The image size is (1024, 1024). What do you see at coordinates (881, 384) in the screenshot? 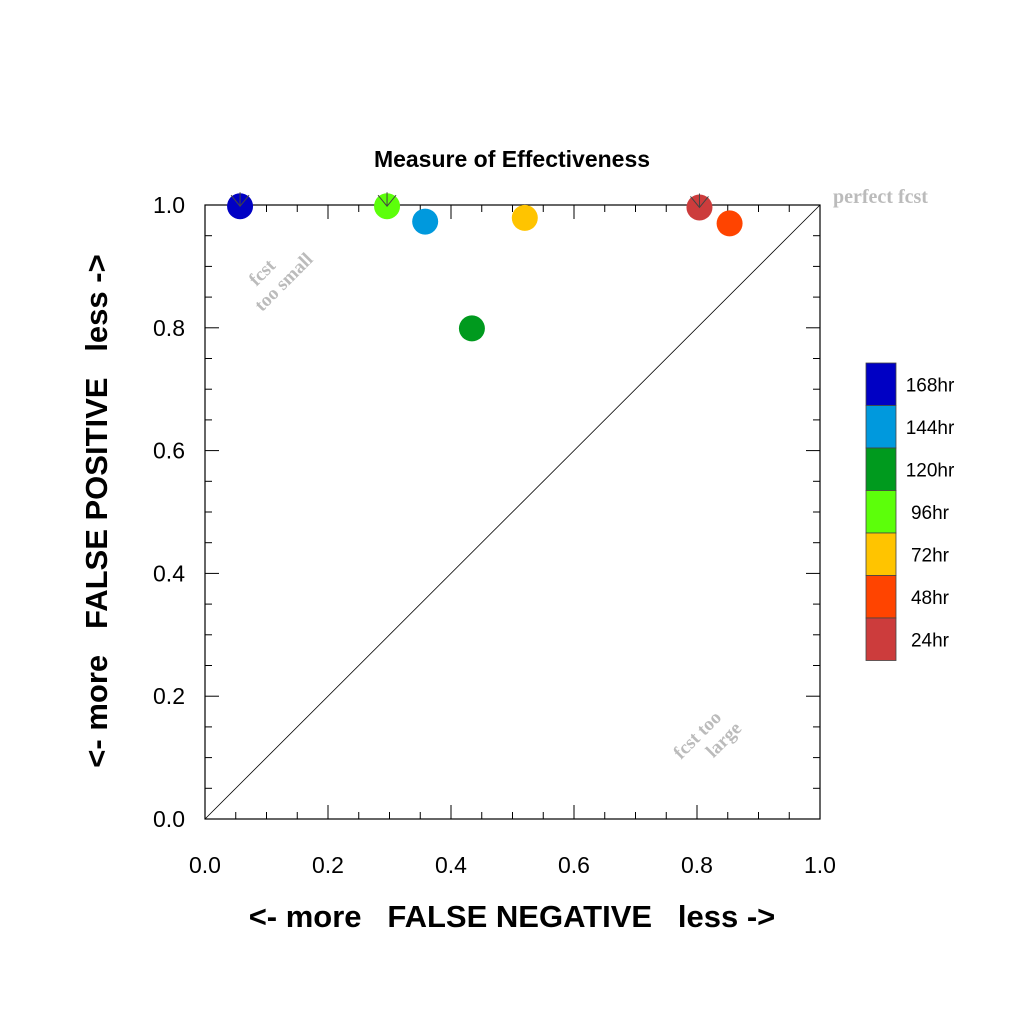
I see `legend-swatch-168hr` at bounding box center [881, 384].